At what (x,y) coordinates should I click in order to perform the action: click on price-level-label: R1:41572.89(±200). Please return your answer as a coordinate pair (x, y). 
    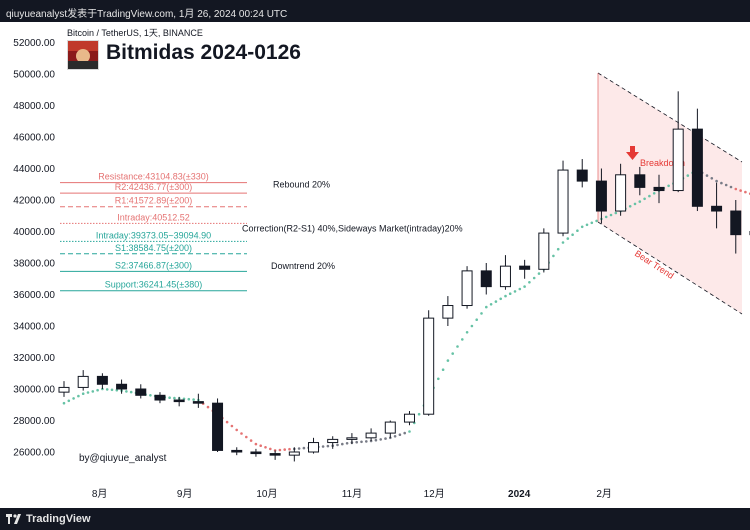
    Looking at the image, I should click on (154, 201).